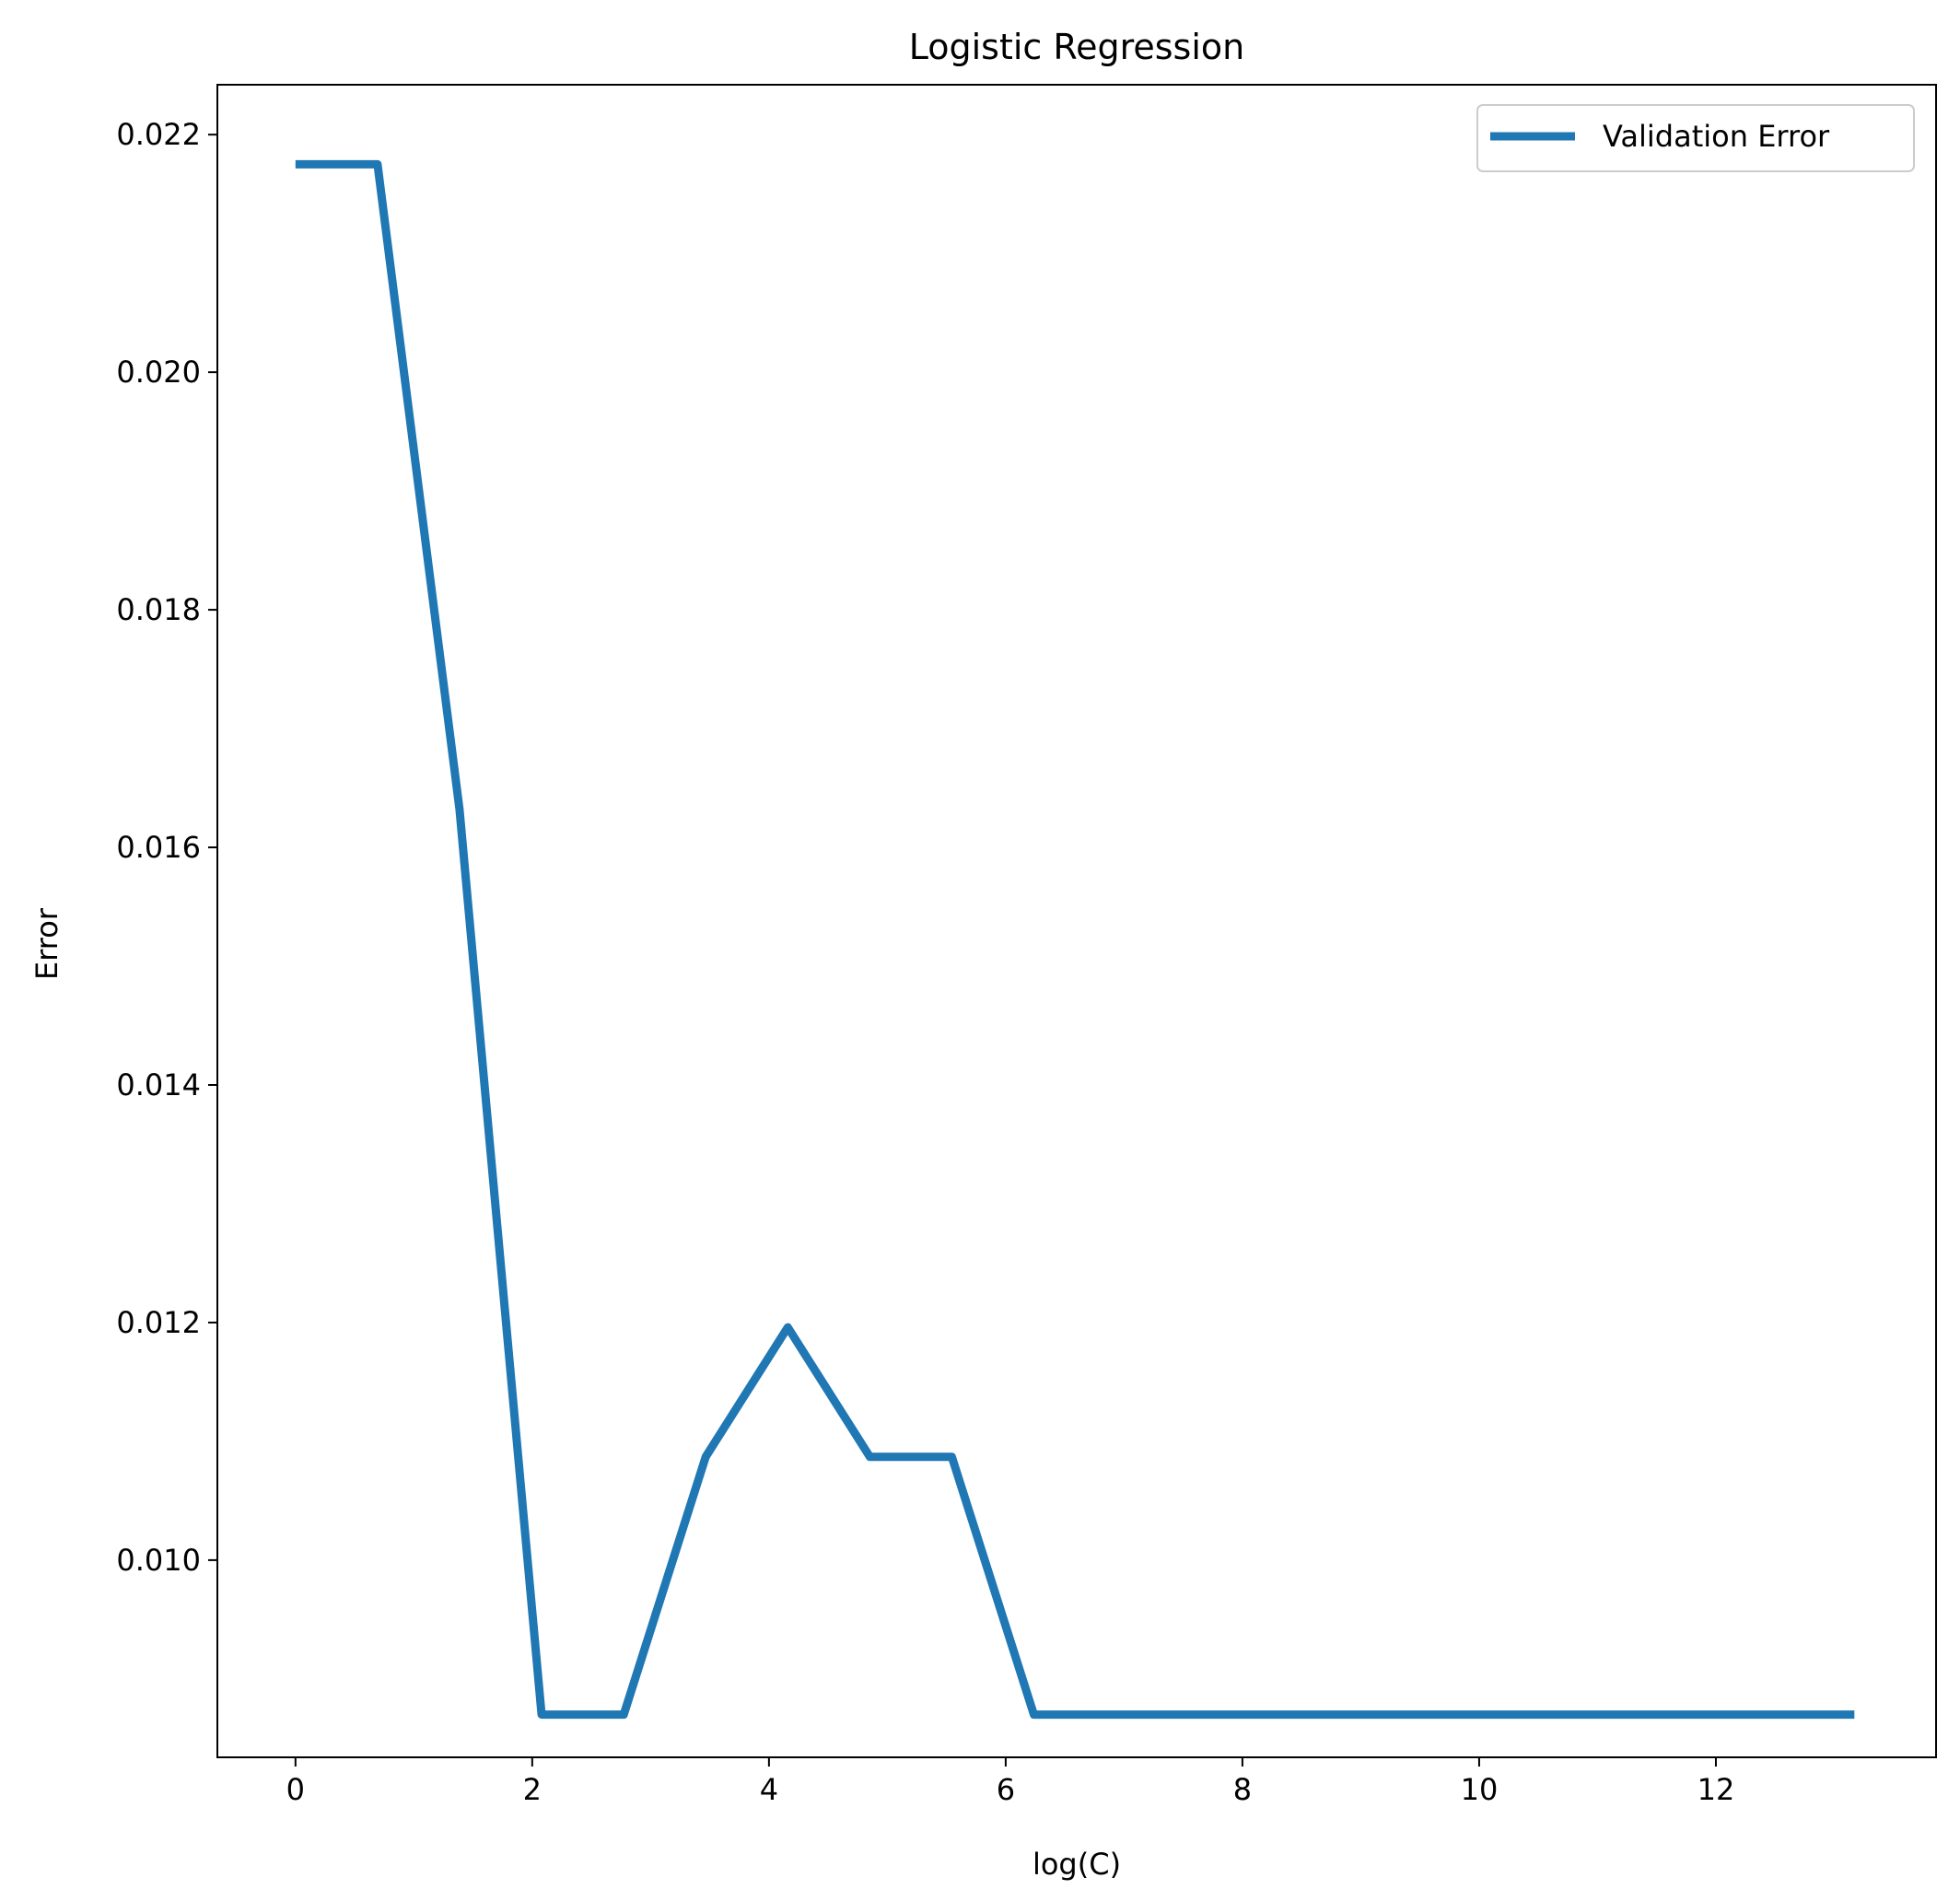 The width and height of the screenshot is (1960, 1901). I want to click on x-tick-label: 10, so click(1480, 1789).